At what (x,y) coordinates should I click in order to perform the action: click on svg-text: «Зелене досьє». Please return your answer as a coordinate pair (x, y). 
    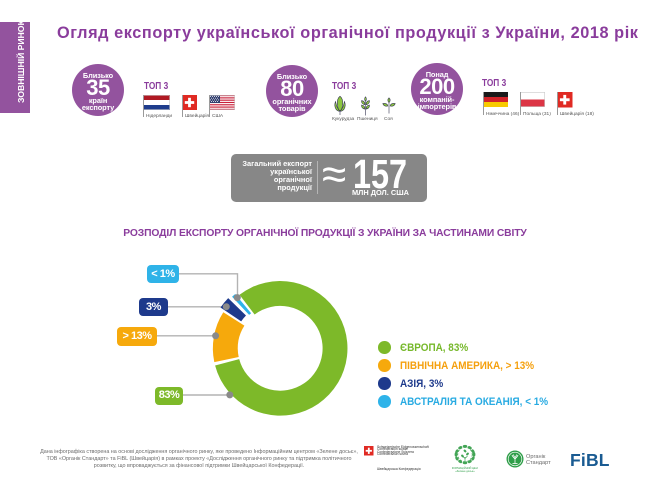
    Looking at the image, I should click on (465, 471).